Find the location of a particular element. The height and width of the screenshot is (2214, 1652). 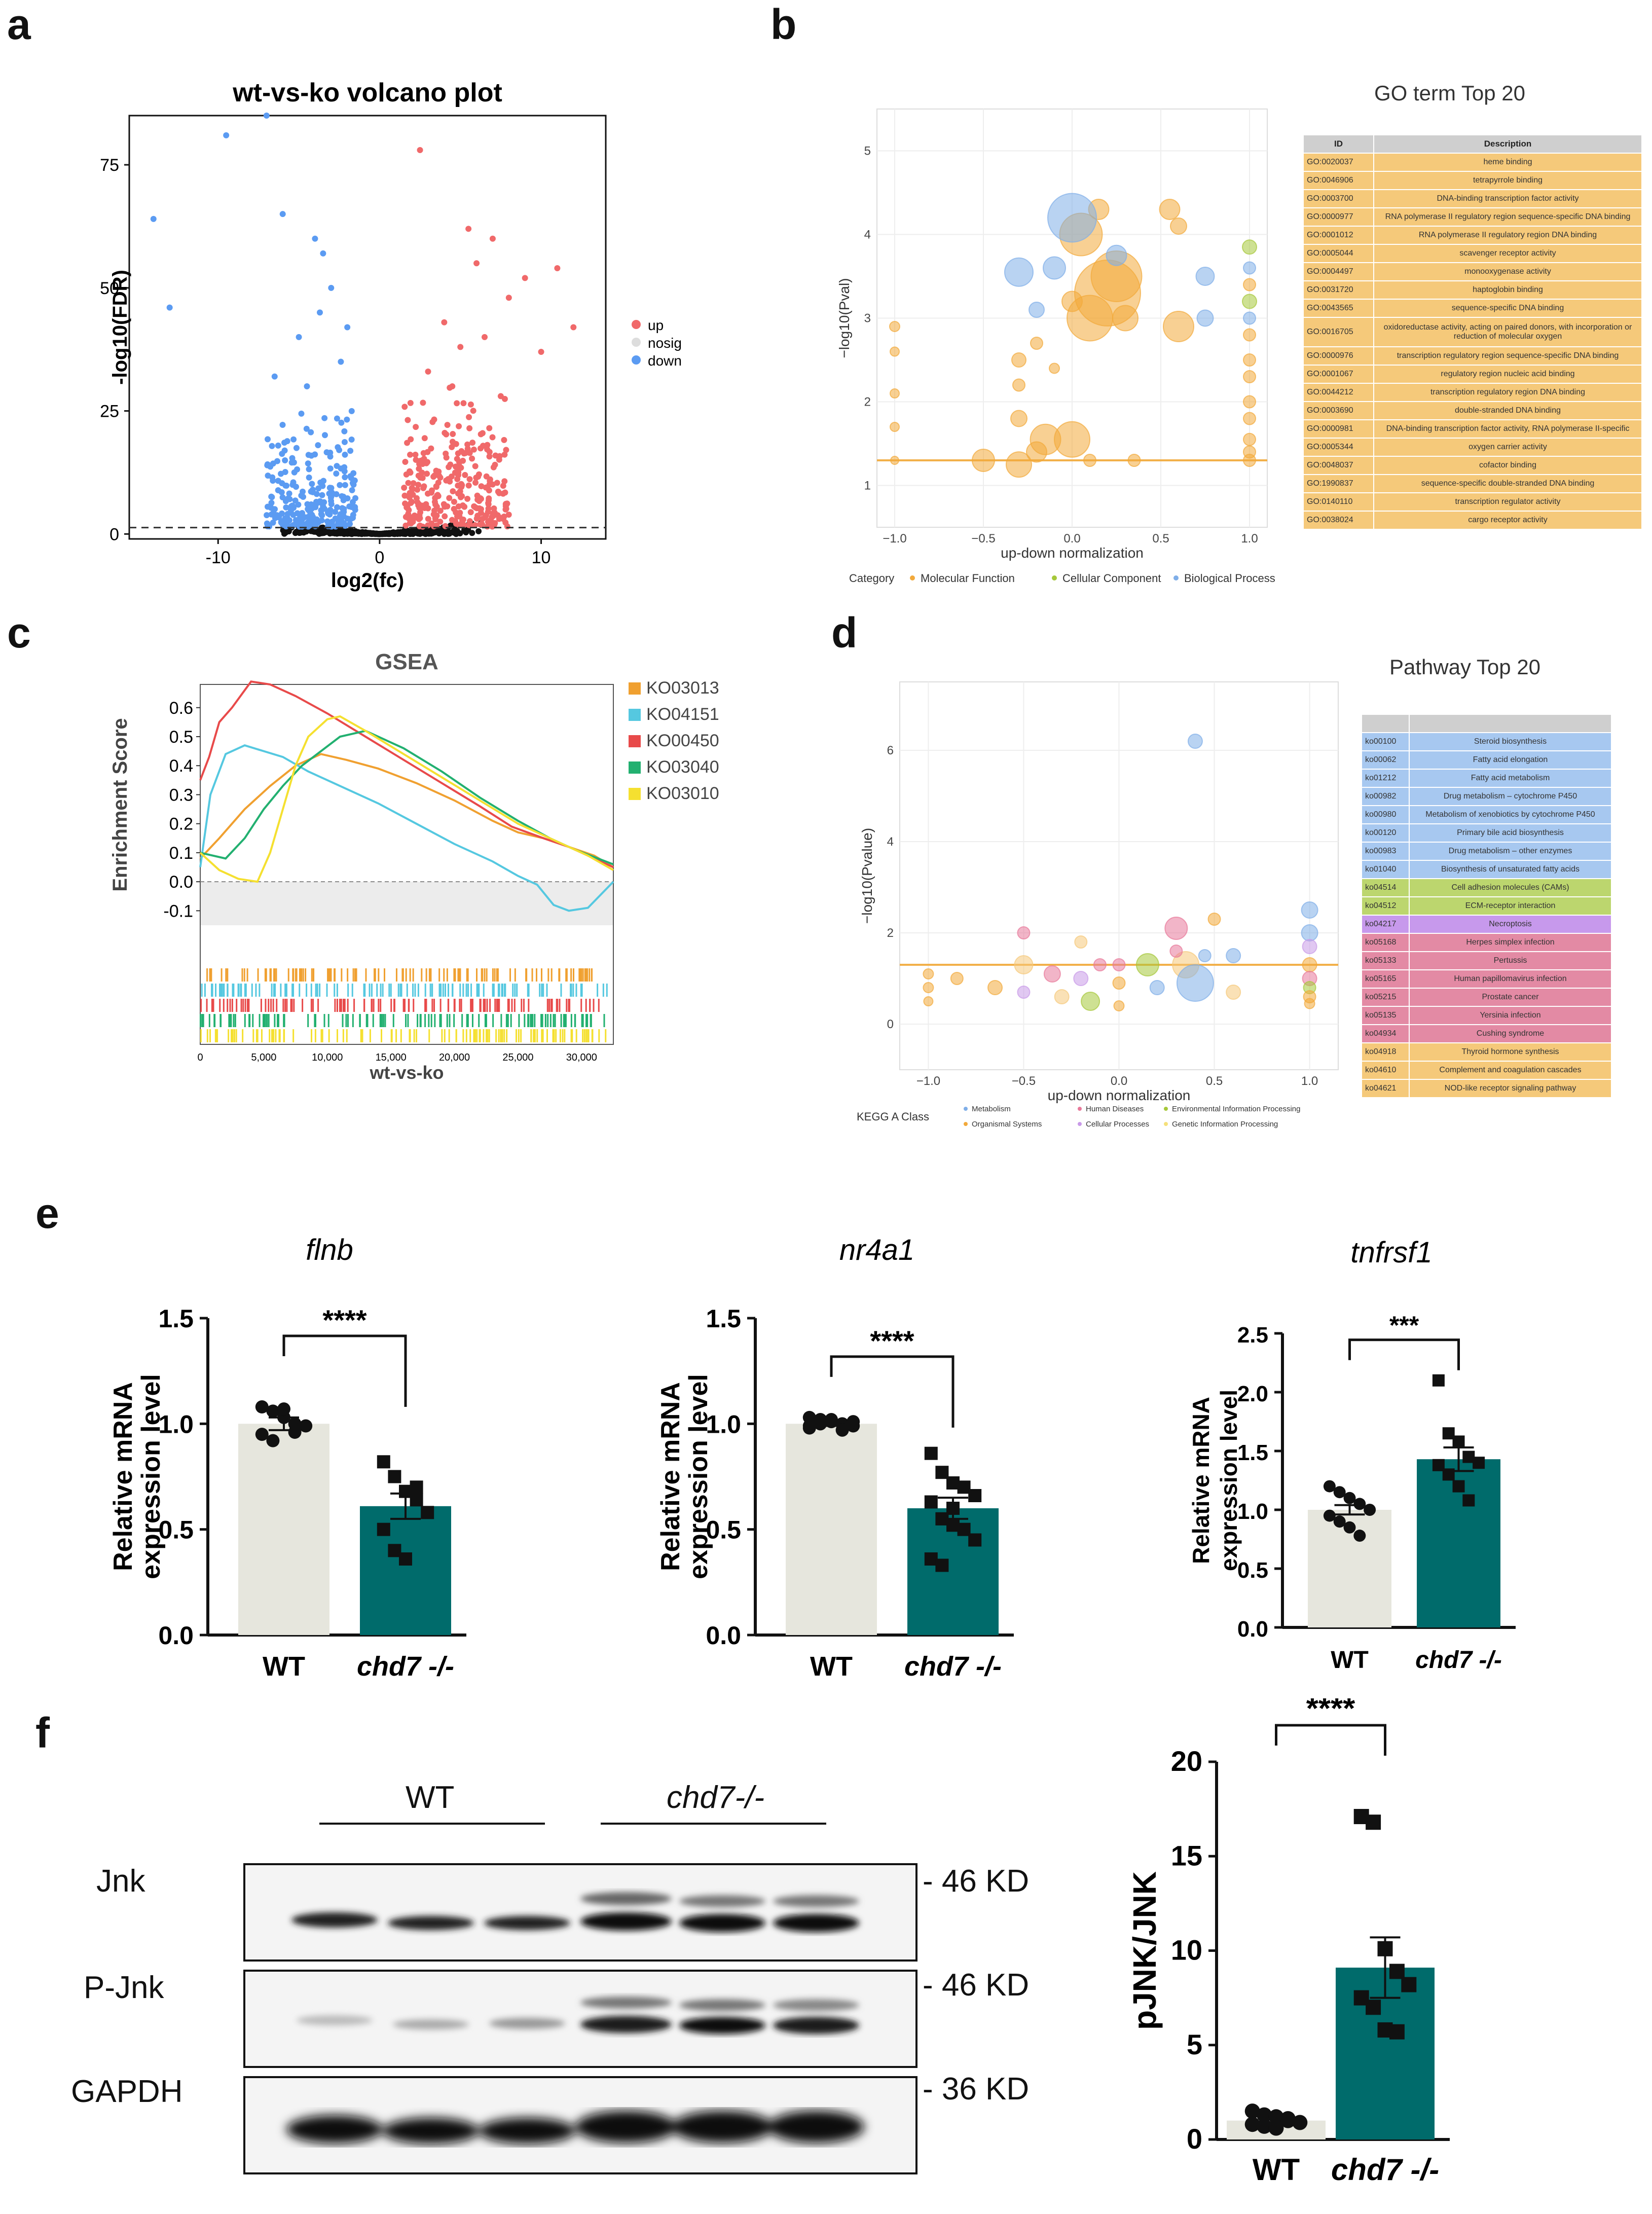

gsea-ytick-label: 0.1 is located at coordinates (181, 853).